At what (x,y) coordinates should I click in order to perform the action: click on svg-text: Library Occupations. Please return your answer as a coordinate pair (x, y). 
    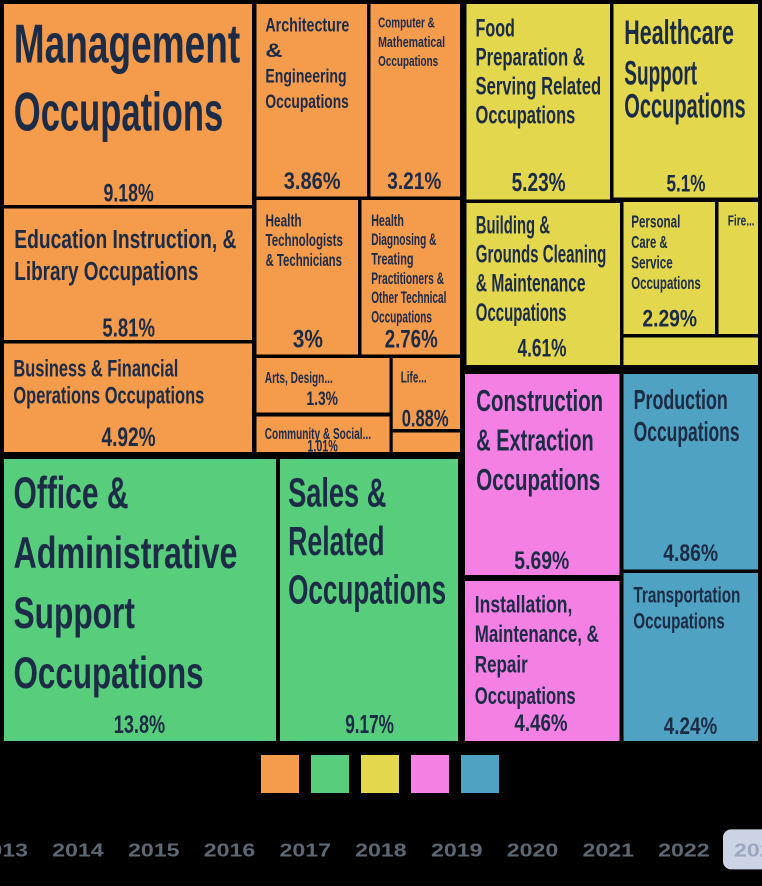
    Looking at the image, I should click on (106, 271).